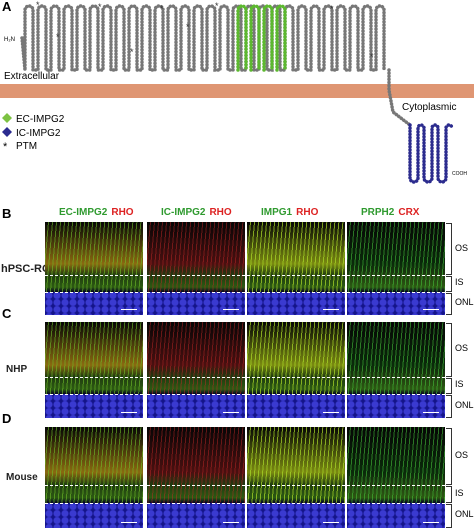 This screenshot has height=529, width=474. Describe the element at coordinates (390, 212) in the screenshot. I see `column-header: PRPH2 CRX` at that location.